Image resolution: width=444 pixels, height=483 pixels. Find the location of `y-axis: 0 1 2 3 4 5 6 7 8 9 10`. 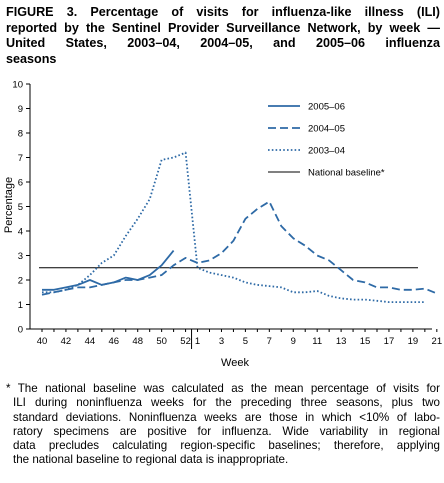

y-axis: 0 1 2 3 4 5 6 7 8 9 10 is located at coordinates (21, 208).